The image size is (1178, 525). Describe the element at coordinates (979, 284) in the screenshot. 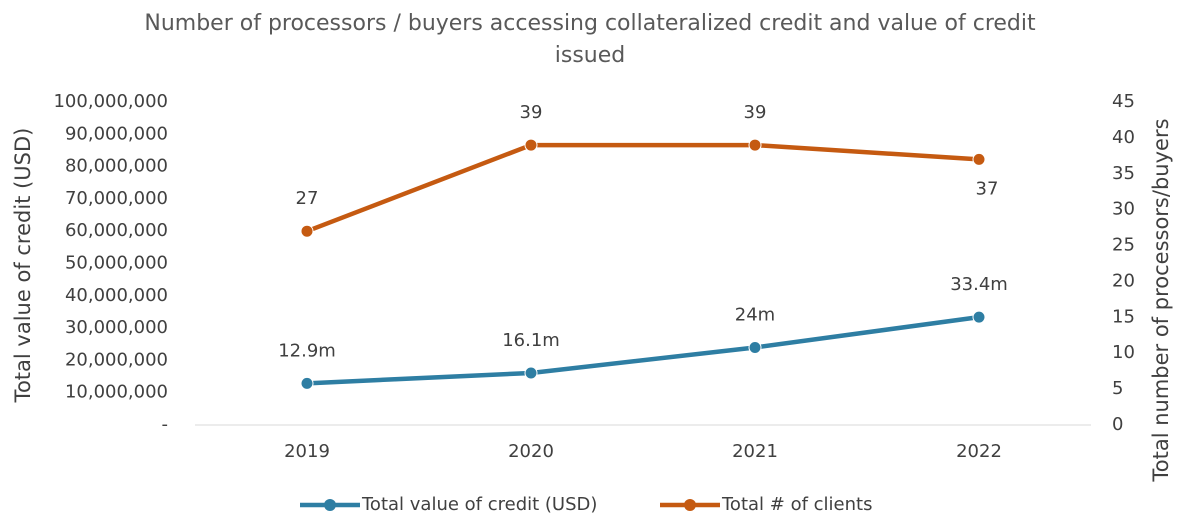

I see `data-label: 33.4m` at that location.